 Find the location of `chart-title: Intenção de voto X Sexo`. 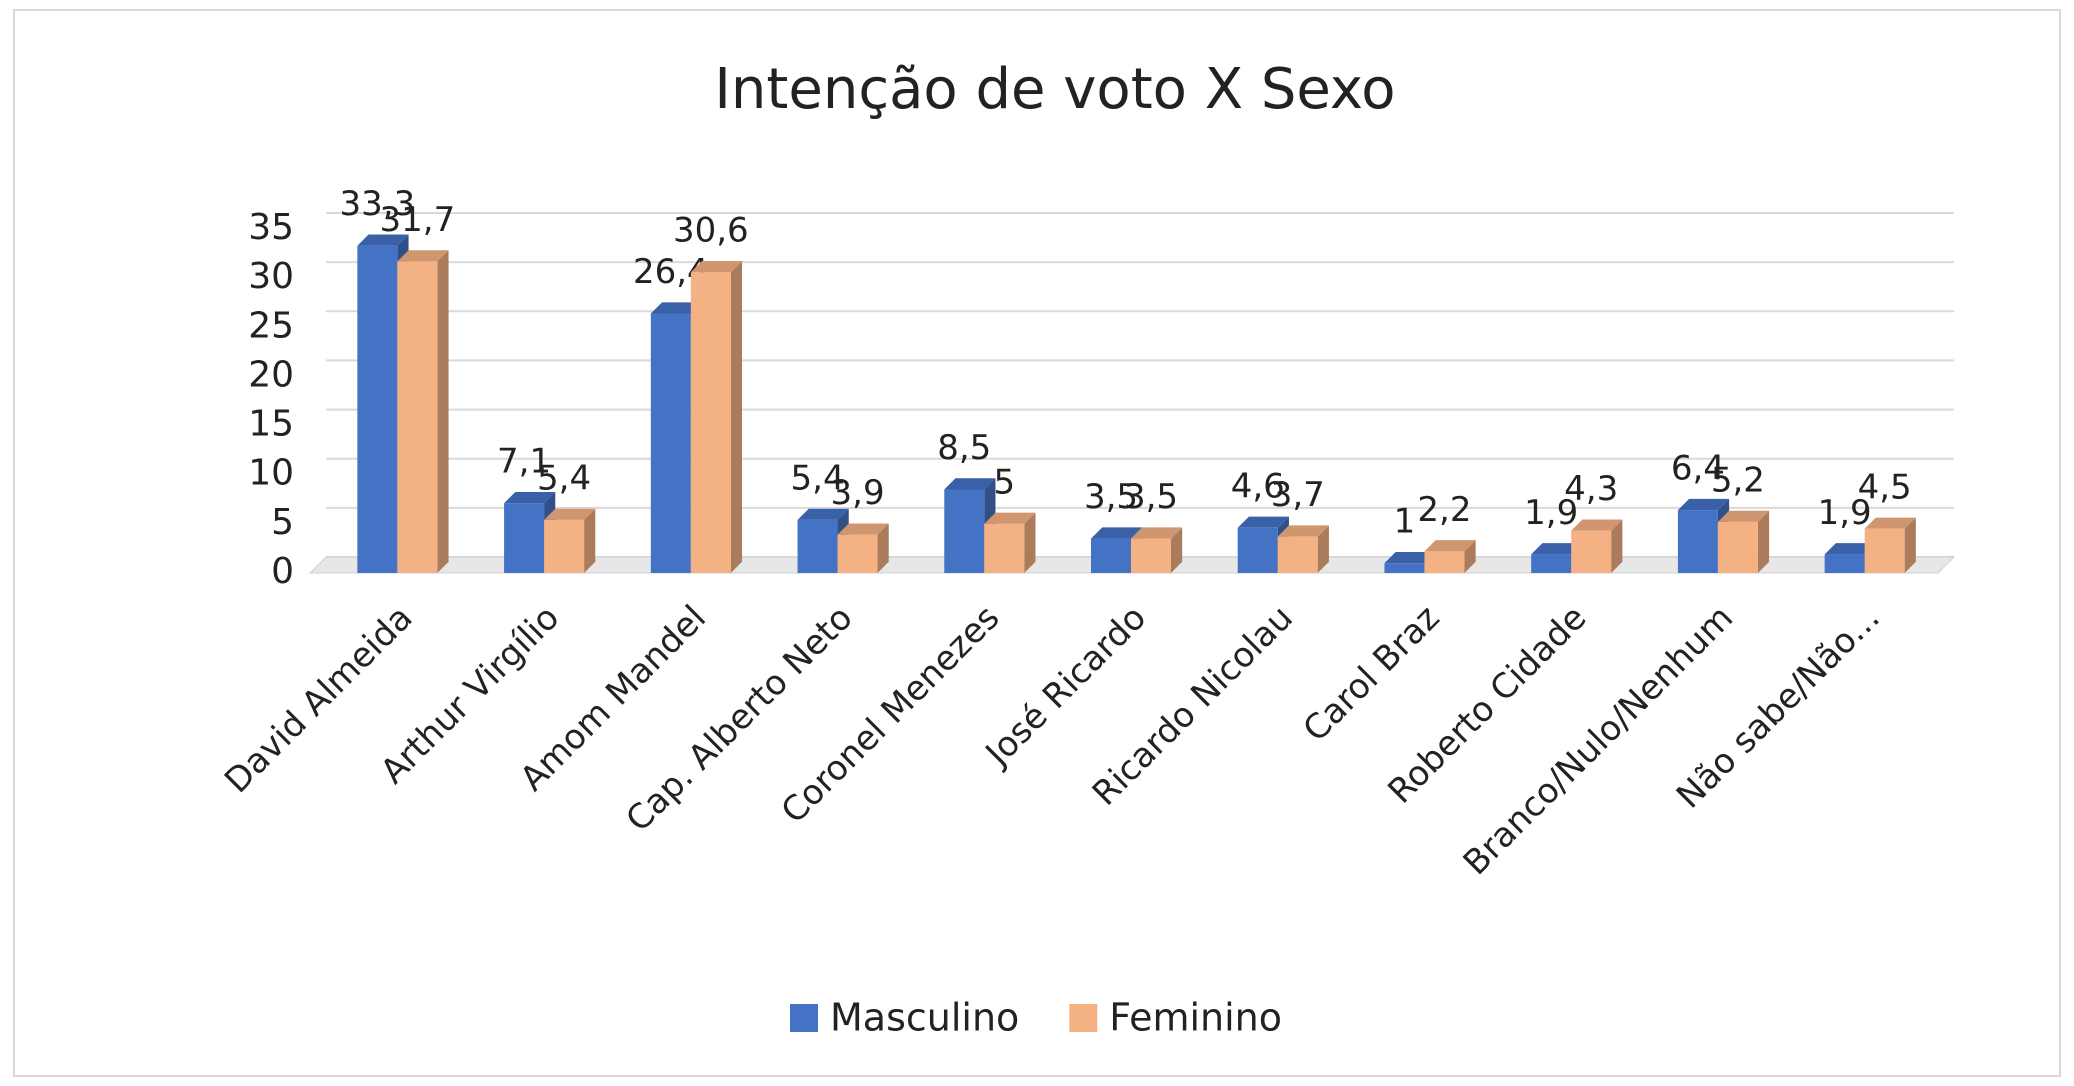

chart-title: Intenção de voto X Sexo is located at coordinates (1054, 89).